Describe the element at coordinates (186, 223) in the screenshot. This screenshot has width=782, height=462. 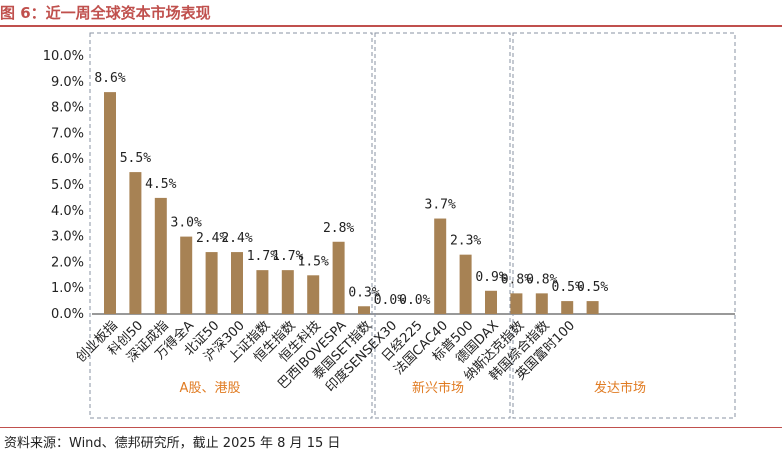
I see `data-label: 3.0%` at that location.